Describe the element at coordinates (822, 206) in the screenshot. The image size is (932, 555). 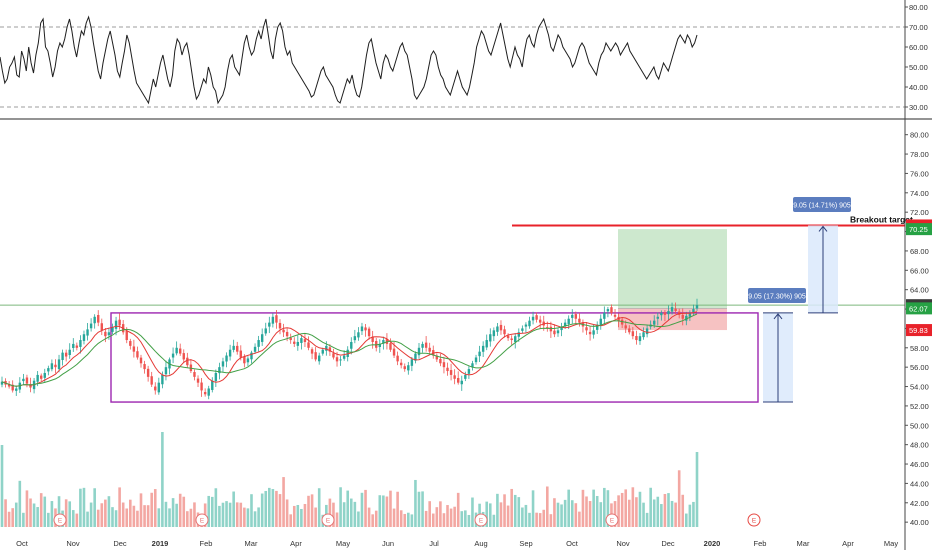
I see `measure-label: 9.05 (14.71%) 905` at that location.